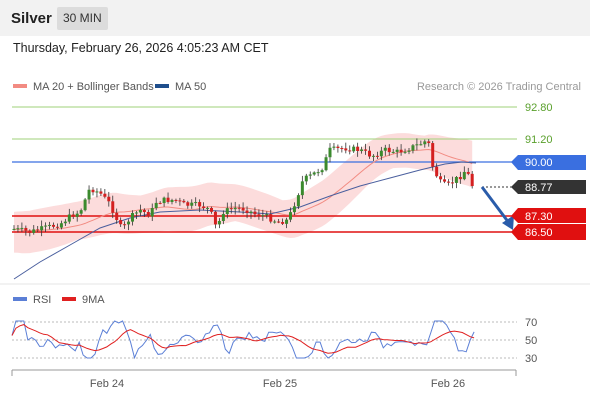 This screenshot has height=400, width=590. I want to click on rsi-axis-50: 50, so click(531, 341).